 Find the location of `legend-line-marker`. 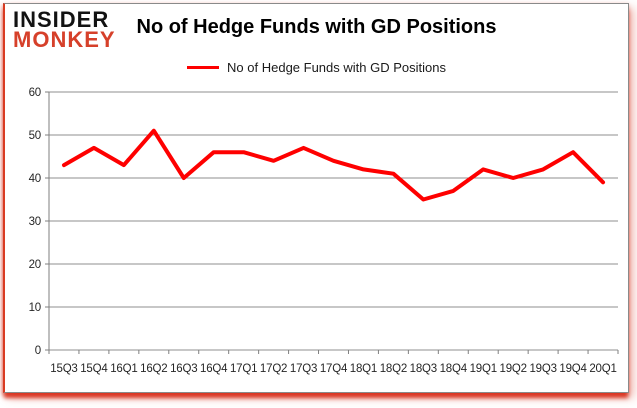

legend-line-marker is located at coordinates (203, 67).